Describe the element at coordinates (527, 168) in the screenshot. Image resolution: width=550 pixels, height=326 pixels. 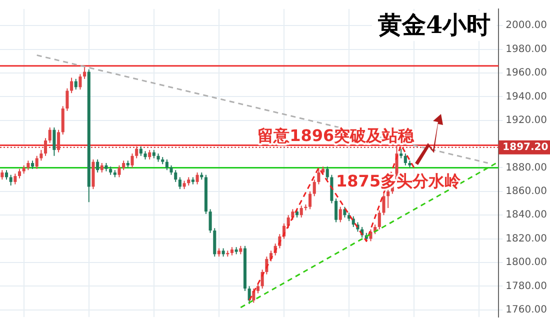
I see `y-tick-label: 1880.00` at that location.